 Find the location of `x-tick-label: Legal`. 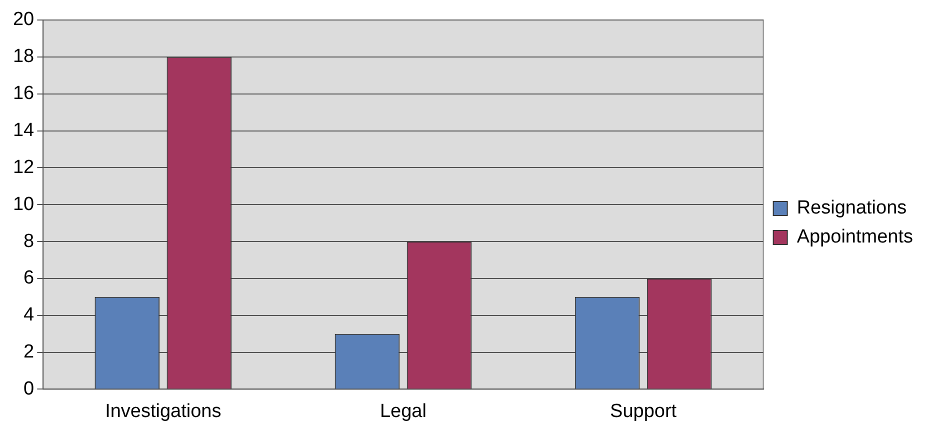

x-tick-label: Legal is located at coordinates (403, 411).